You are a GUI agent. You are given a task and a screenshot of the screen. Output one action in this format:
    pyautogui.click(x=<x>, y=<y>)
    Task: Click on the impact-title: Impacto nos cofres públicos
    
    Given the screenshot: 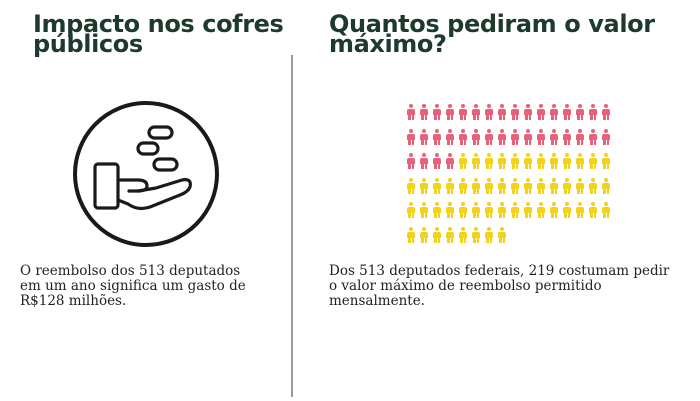 What is the action you would take?
    pyautogui.click(x=158, y=34)
    